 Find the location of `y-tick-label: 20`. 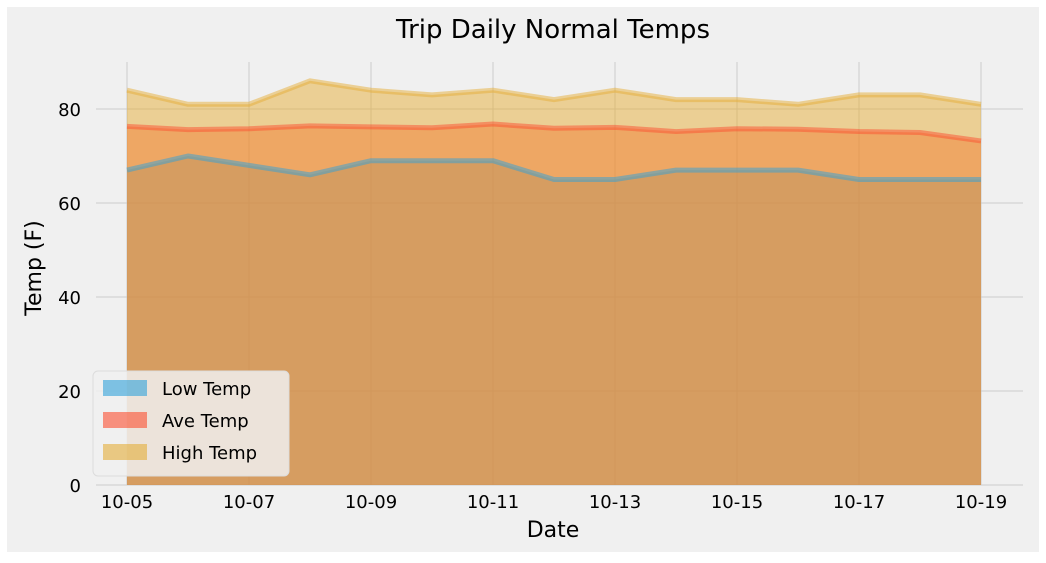

y-tick-label: 20 is located at coordinates (69, 392).